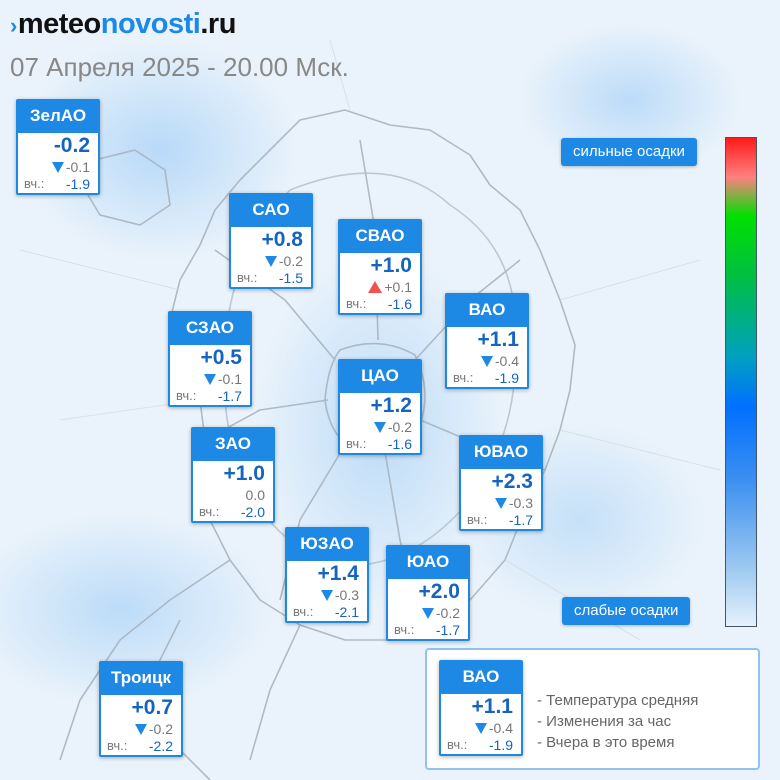 This screenshot has height=780, width=780. I want to click on hourly-change-value: -0.4, so click(506, 361).